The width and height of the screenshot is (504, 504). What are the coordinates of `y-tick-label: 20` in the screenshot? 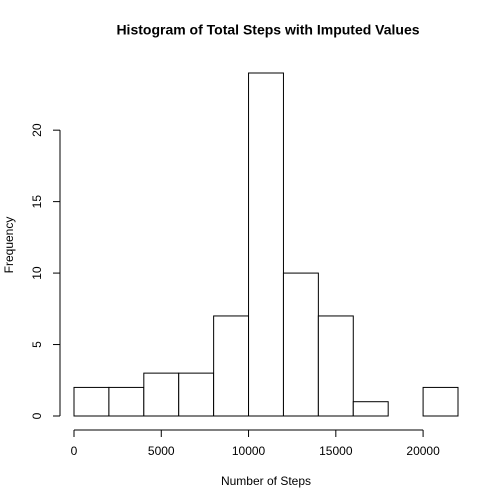 It's located at (37, 130).